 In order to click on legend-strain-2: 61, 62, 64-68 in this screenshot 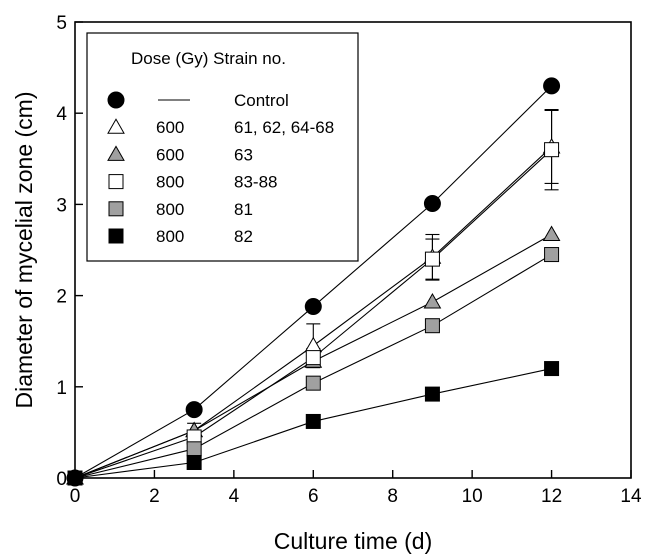, I will do `click(284, 127)`.